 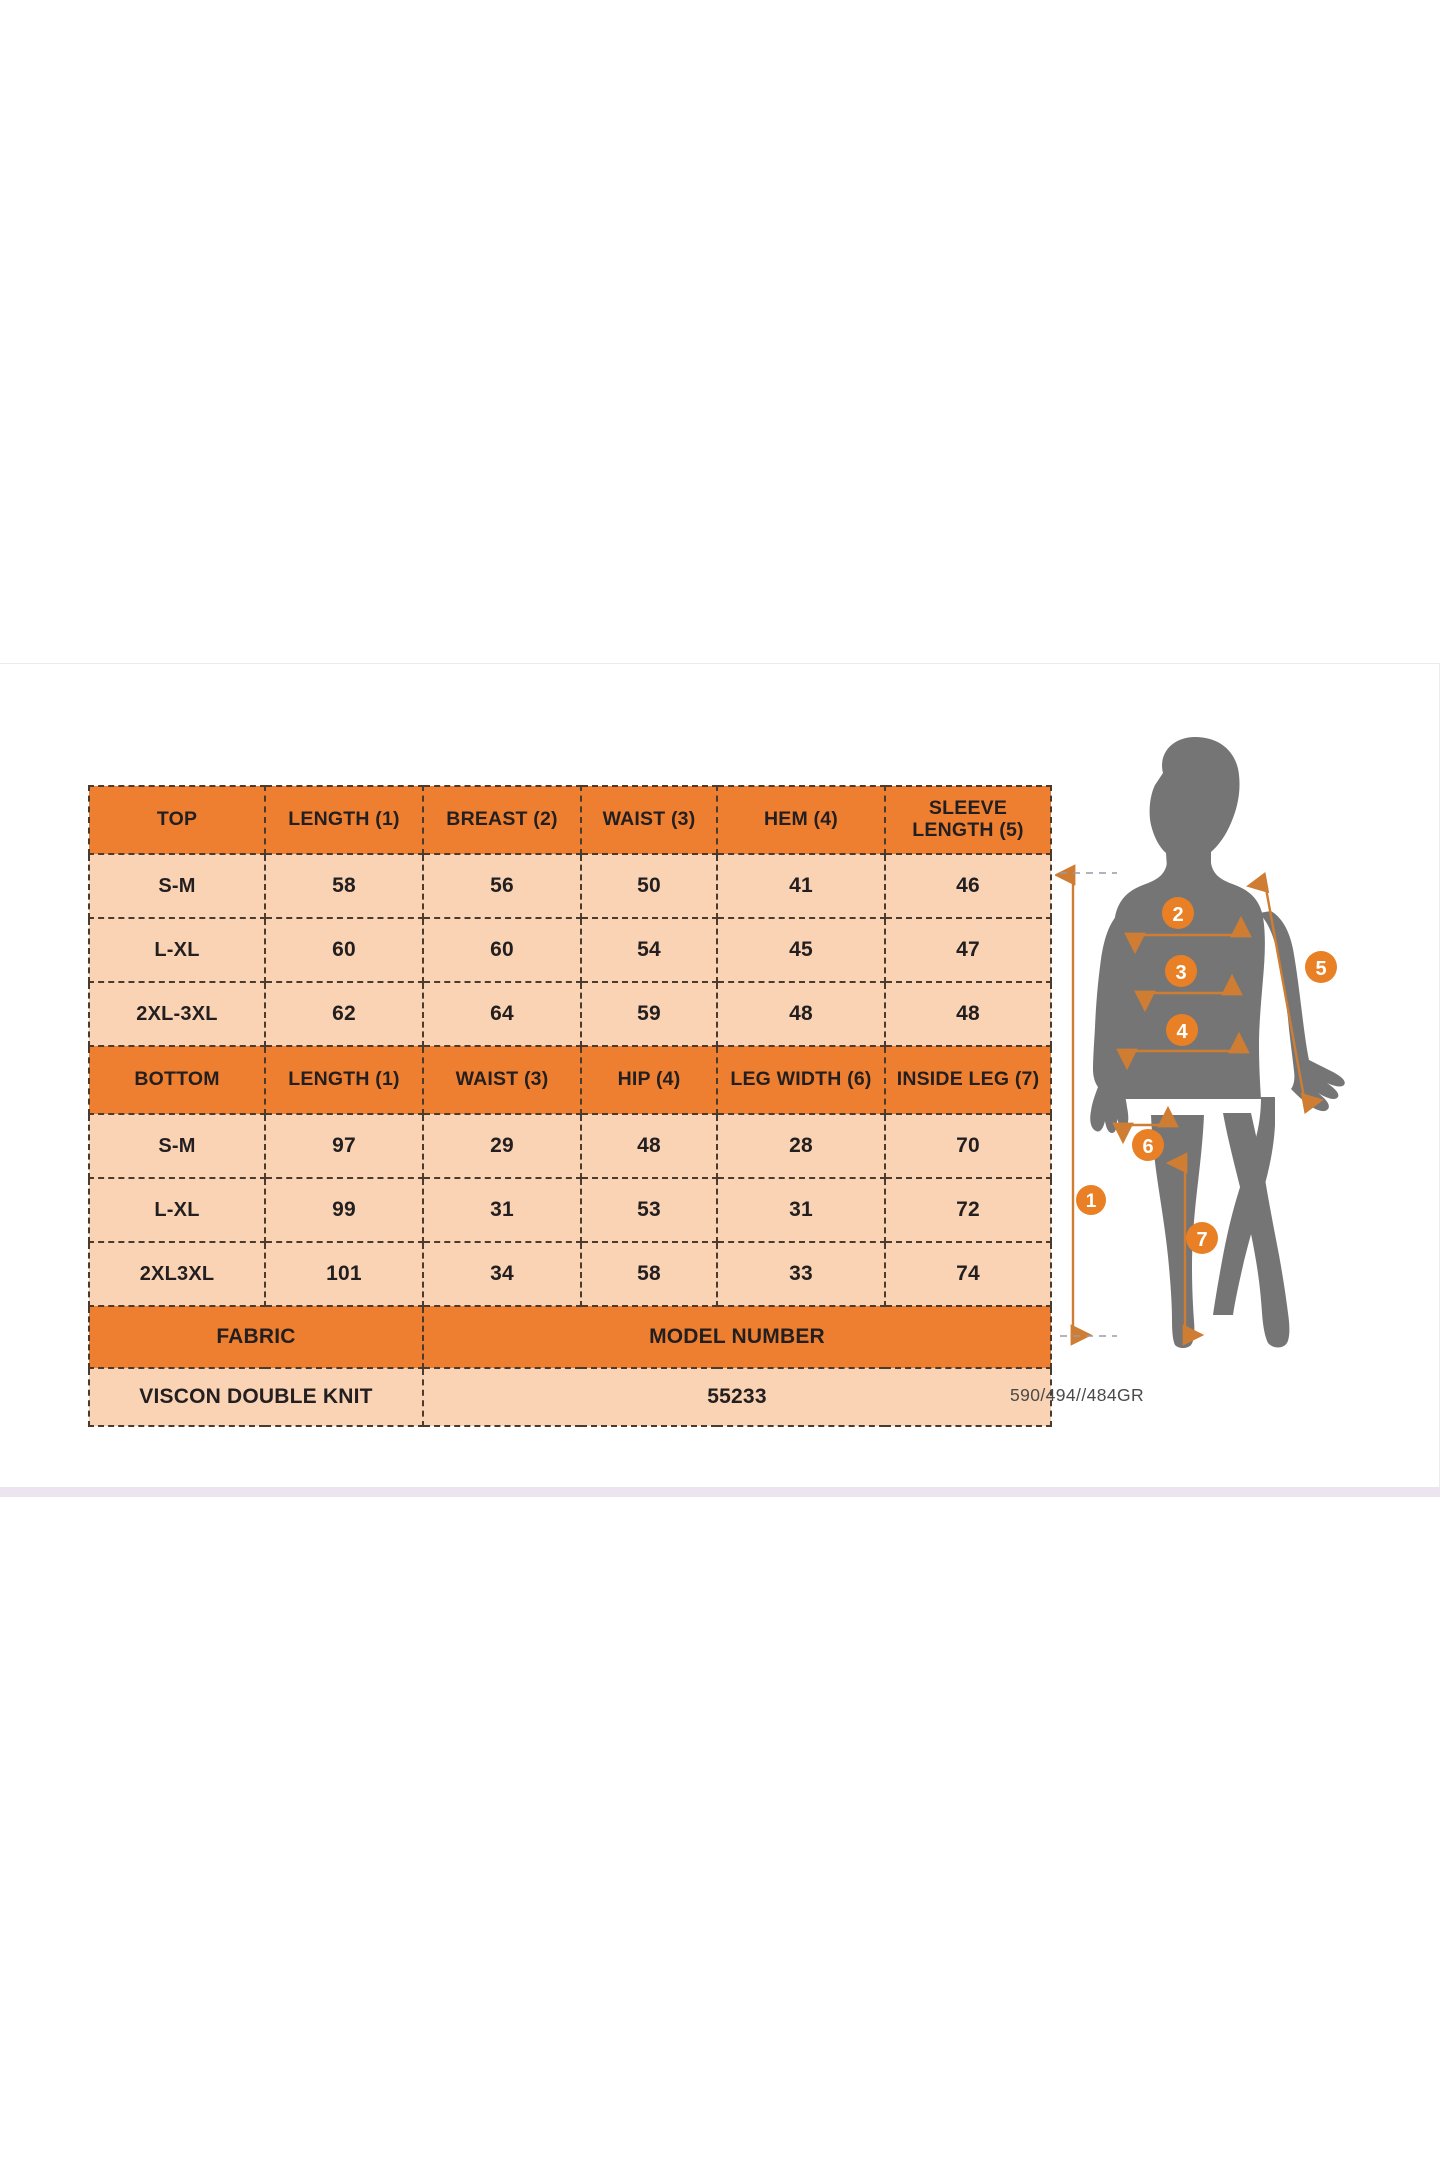 I want to click on marker-2-label: 2, so click(x=1177, y=915).